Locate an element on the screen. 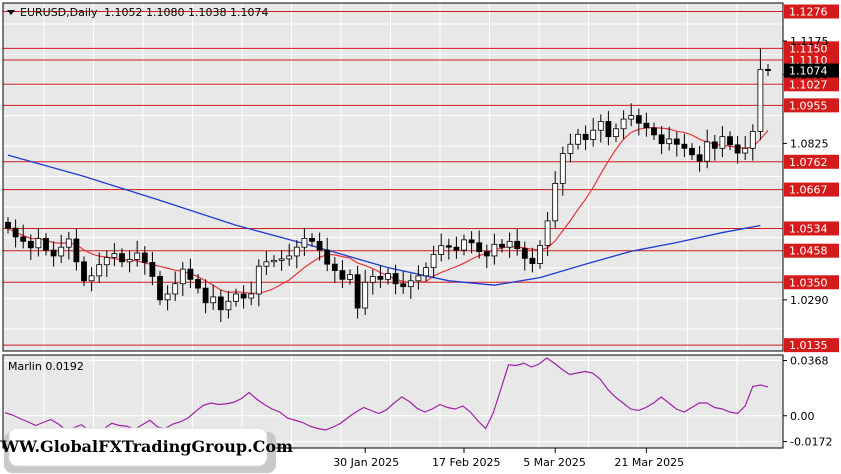  current-price-tag is located at coordinates (811, 70).